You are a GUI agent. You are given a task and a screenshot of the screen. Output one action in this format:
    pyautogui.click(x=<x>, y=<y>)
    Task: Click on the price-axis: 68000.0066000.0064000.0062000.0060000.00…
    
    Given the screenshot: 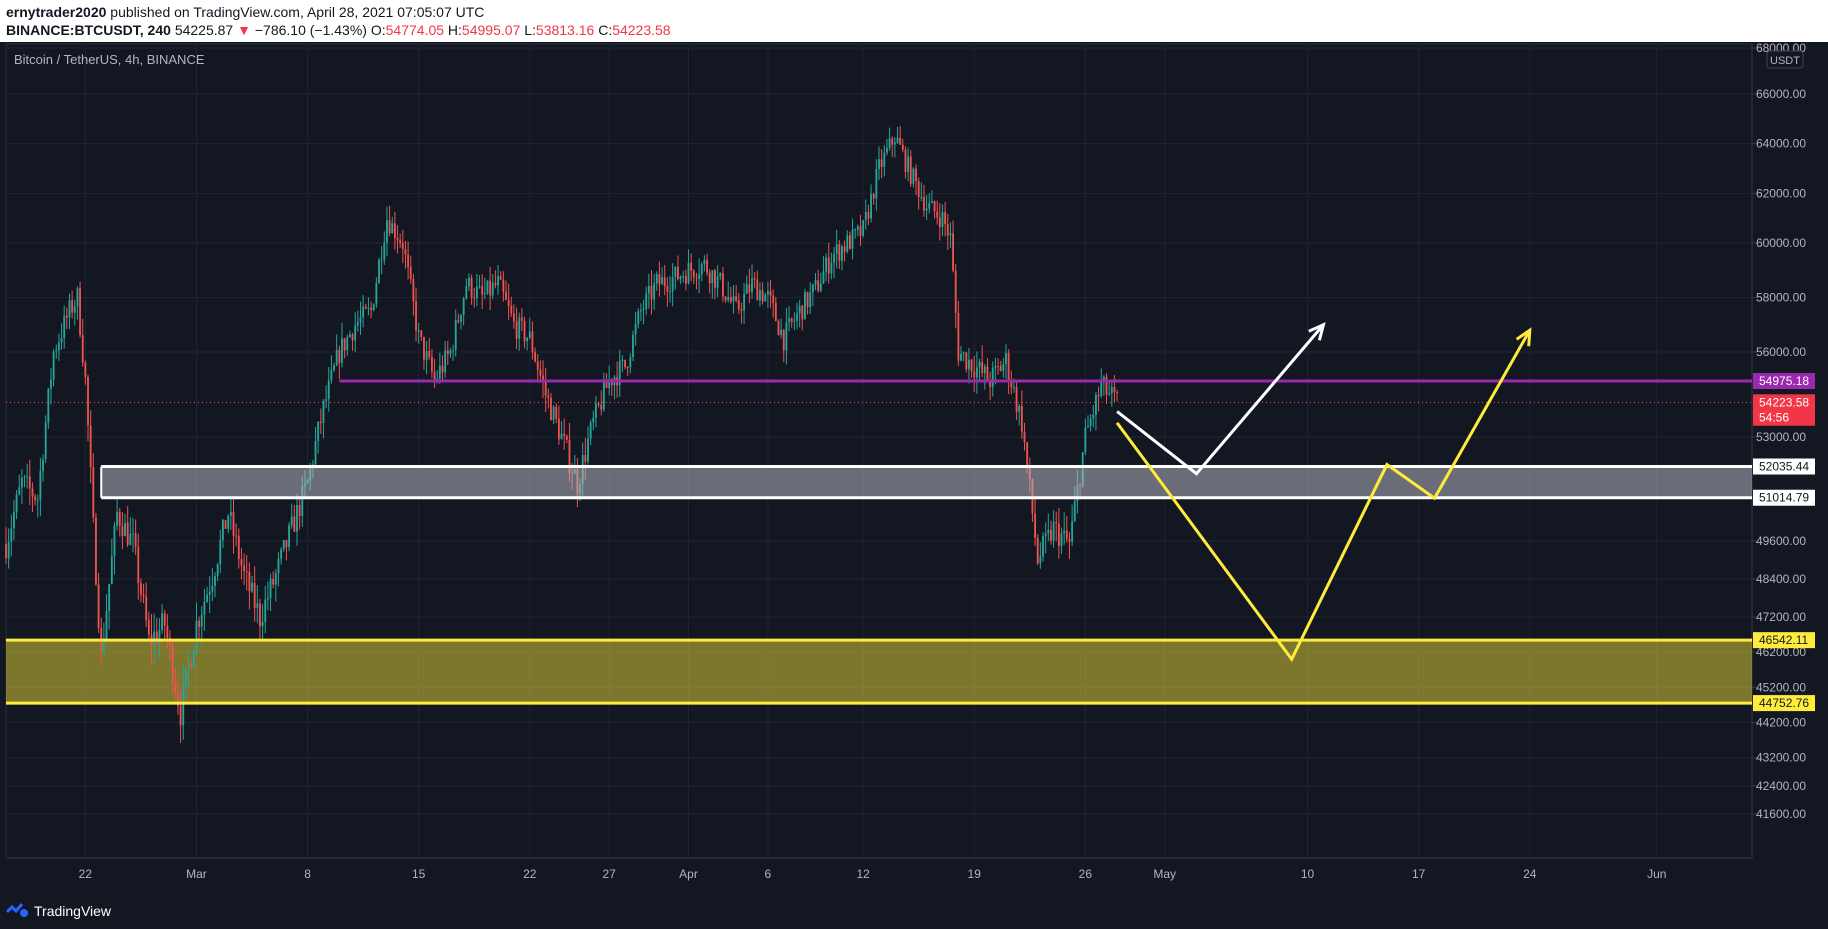 What is the action you would take?
    pyautogui.click(x=1779, y=431)
    